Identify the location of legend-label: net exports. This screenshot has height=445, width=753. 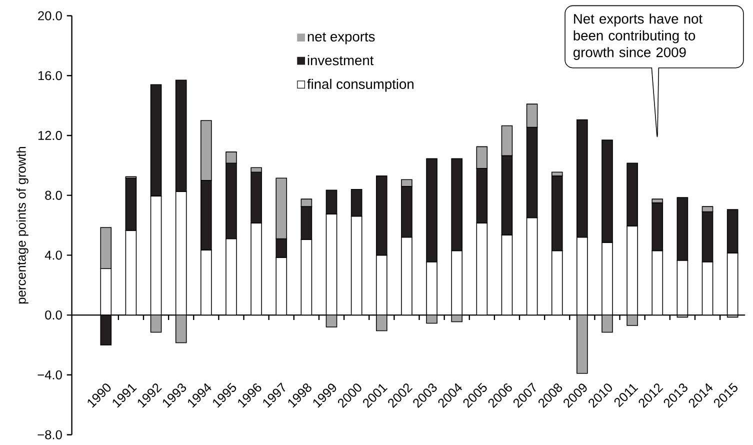
(341, 38).